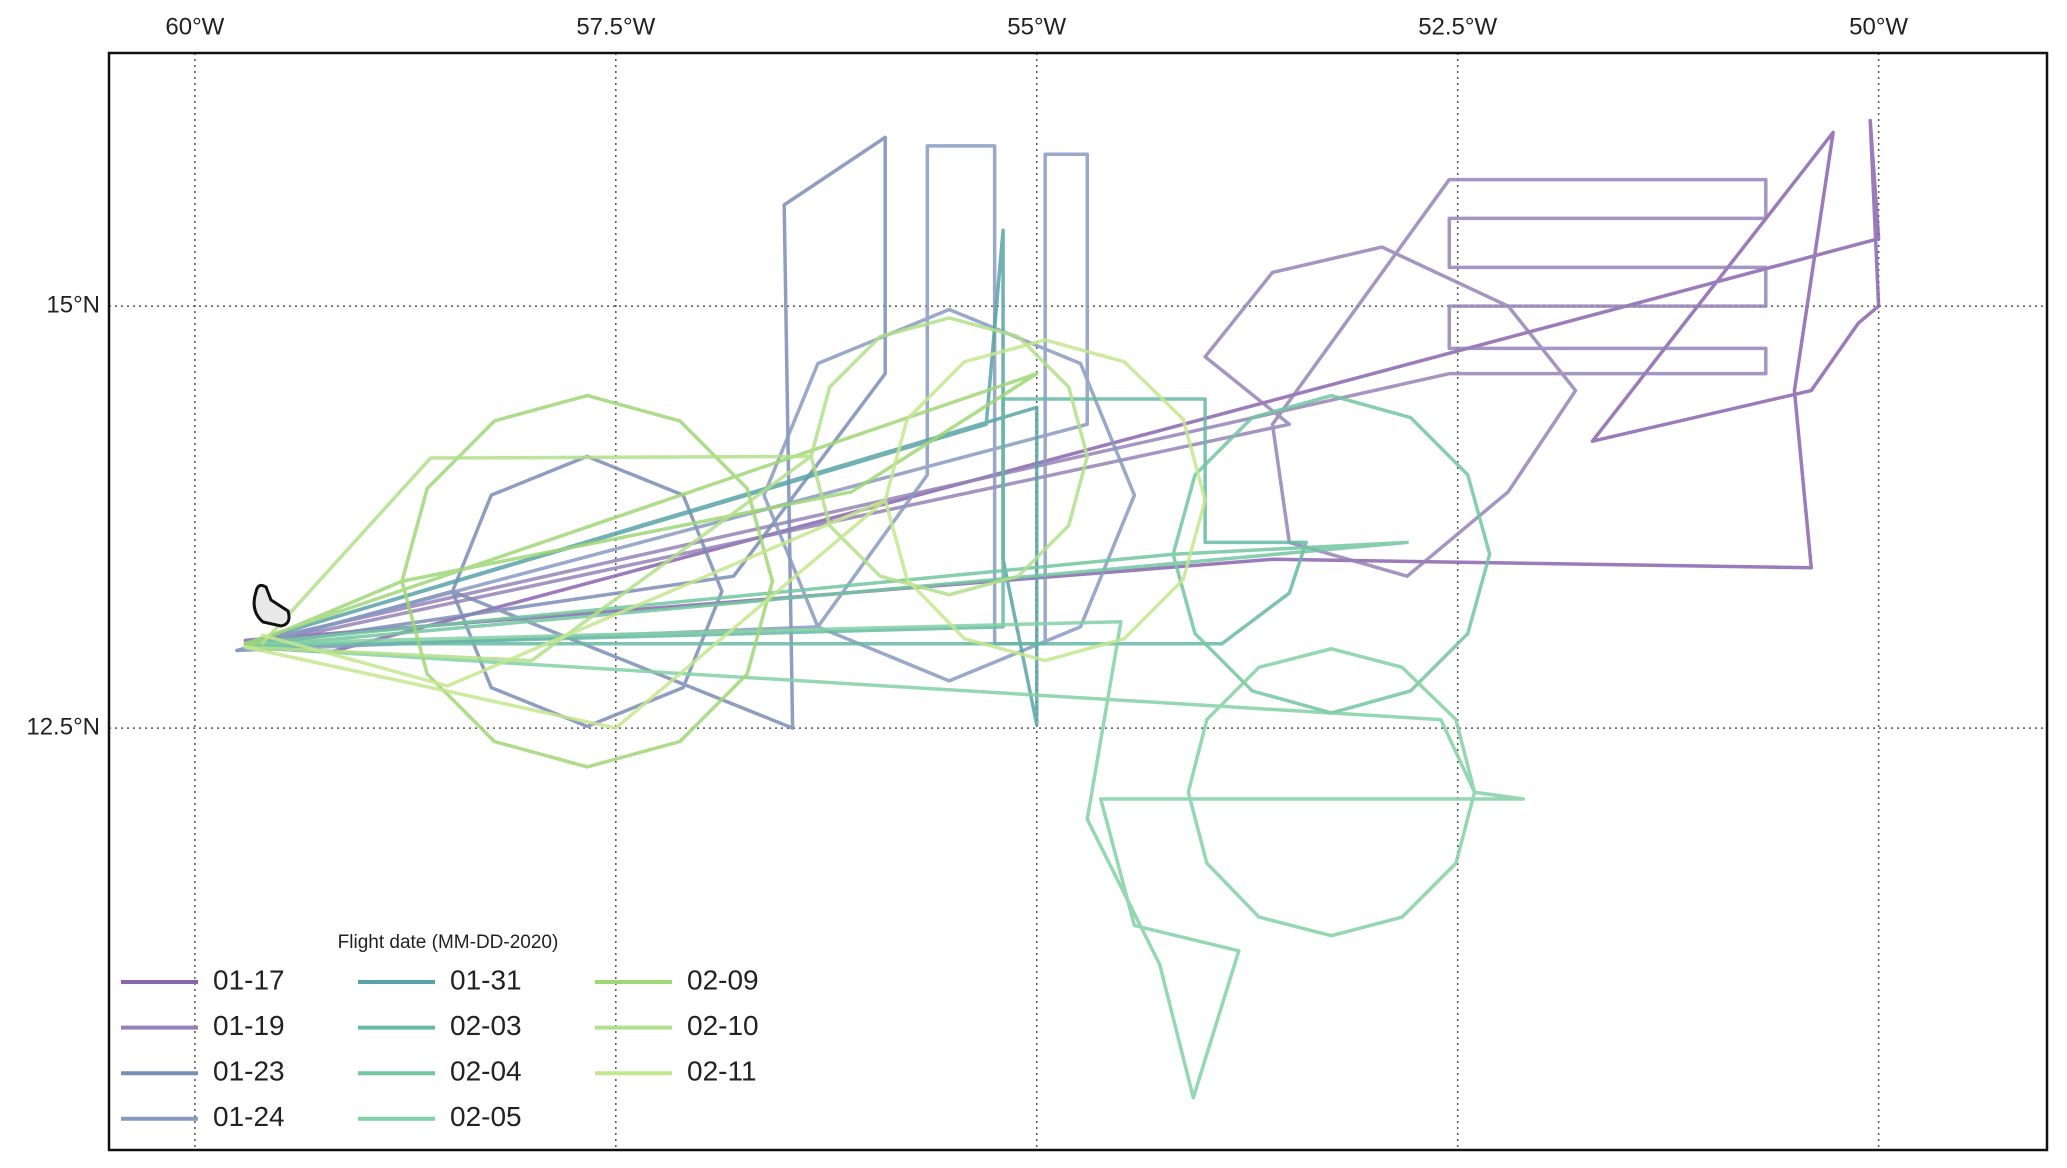 The image size is (2067, 1168). I want to click on legend-title: Flight date (MM-DD-2020), so click(448, 942).